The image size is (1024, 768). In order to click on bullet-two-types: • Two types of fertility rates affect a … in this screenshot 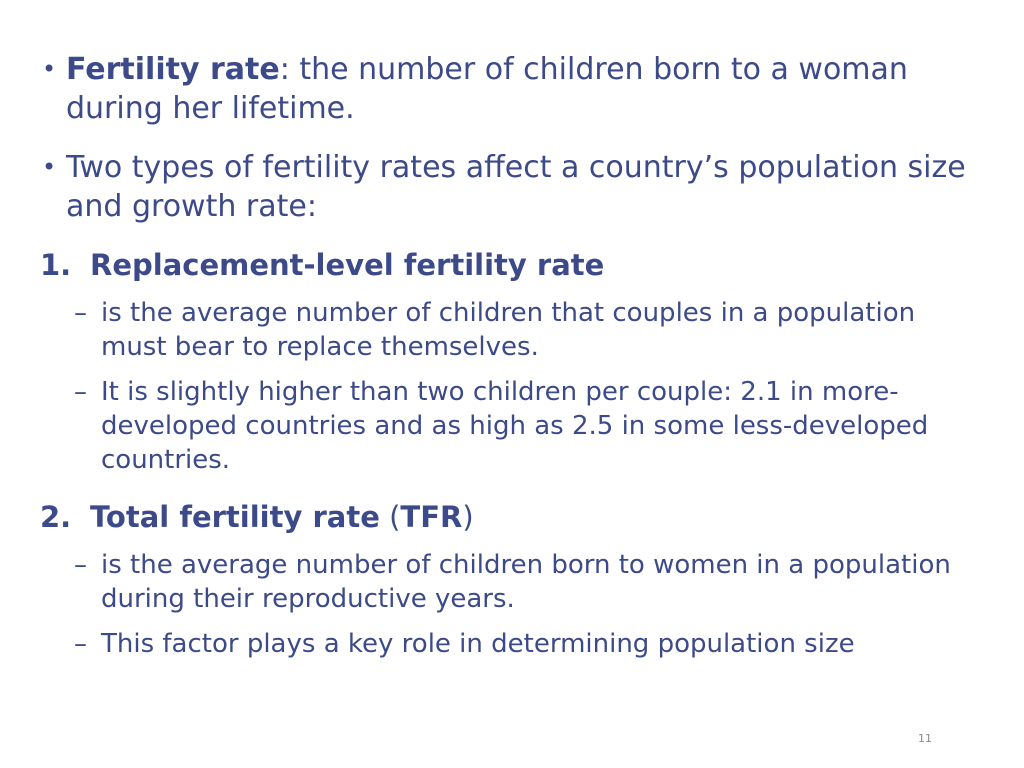, I will do `click(517, 187)`.